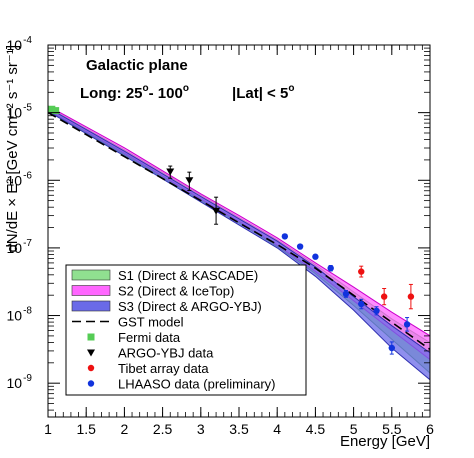 This screenshot has height=458, width=474. I want to click on legend-swatch-s1-direct-kascade, so click(91, 275).